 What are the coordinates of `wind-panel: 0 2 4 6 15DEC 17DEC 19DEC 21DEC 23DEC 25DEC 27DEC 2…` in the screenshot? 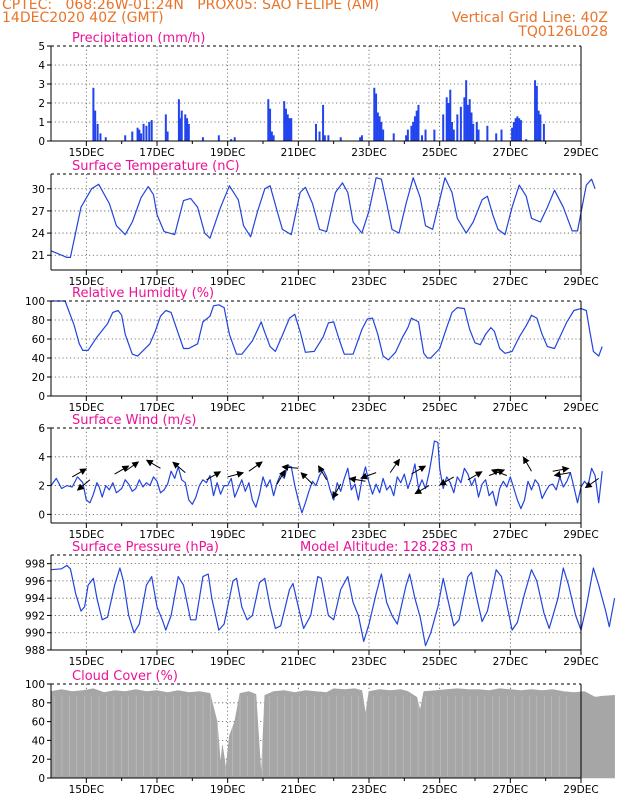 It's located at (320, 477).